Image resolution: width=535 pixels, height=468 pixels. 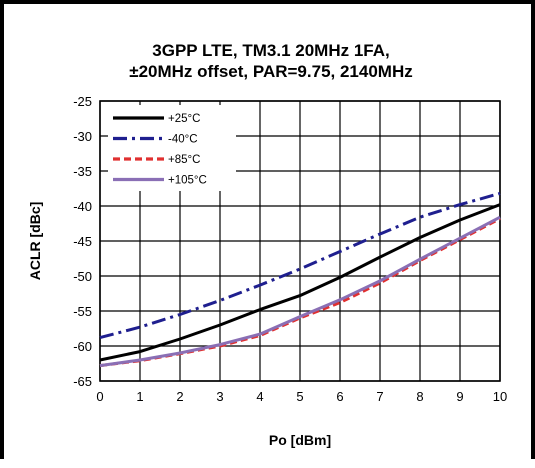 What do you see at coordinates (184, 119) in the screenshot?
I see `legend-label: +25°C` at bounding box center [184, 119].